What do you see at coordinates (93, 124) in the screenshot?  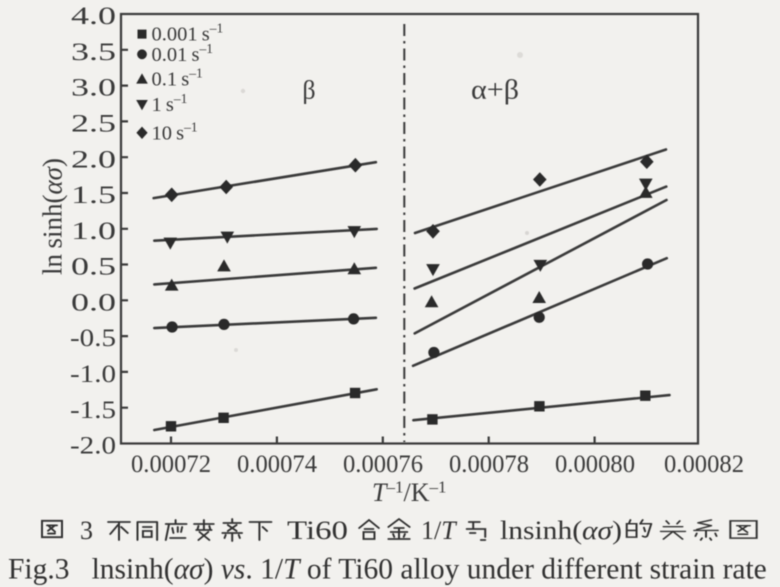 I see `svg-text: 2.5` at bounding box center [93, 124].